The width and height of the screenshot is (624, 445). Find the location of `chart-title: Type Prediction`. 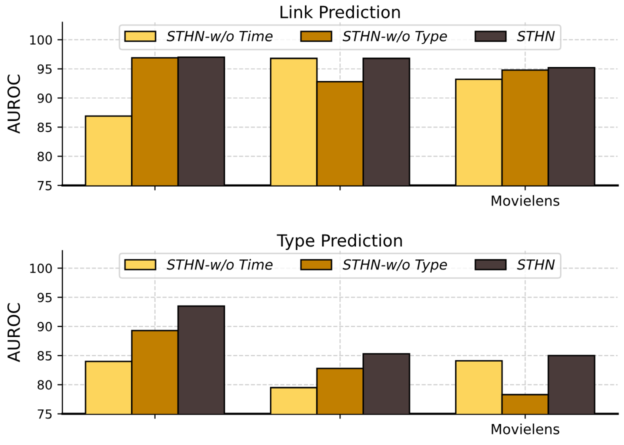

chart-title: Type Prediction is located at coordinates (339, 242).